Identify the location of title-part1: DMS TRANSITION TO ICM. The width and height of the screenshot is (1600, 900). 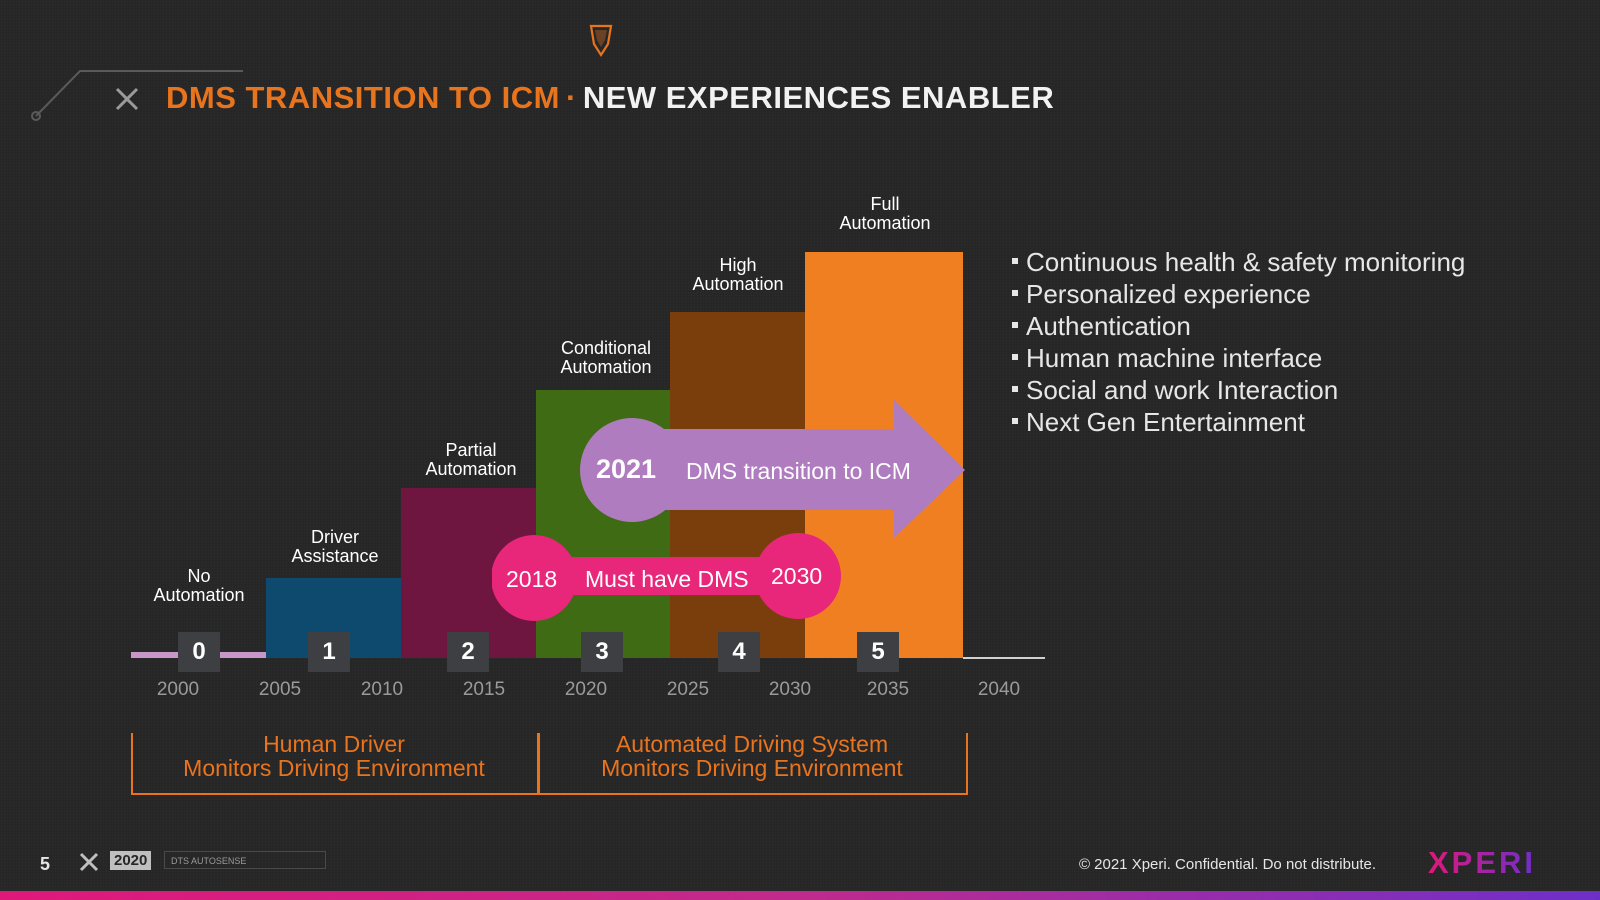
(363, 97).